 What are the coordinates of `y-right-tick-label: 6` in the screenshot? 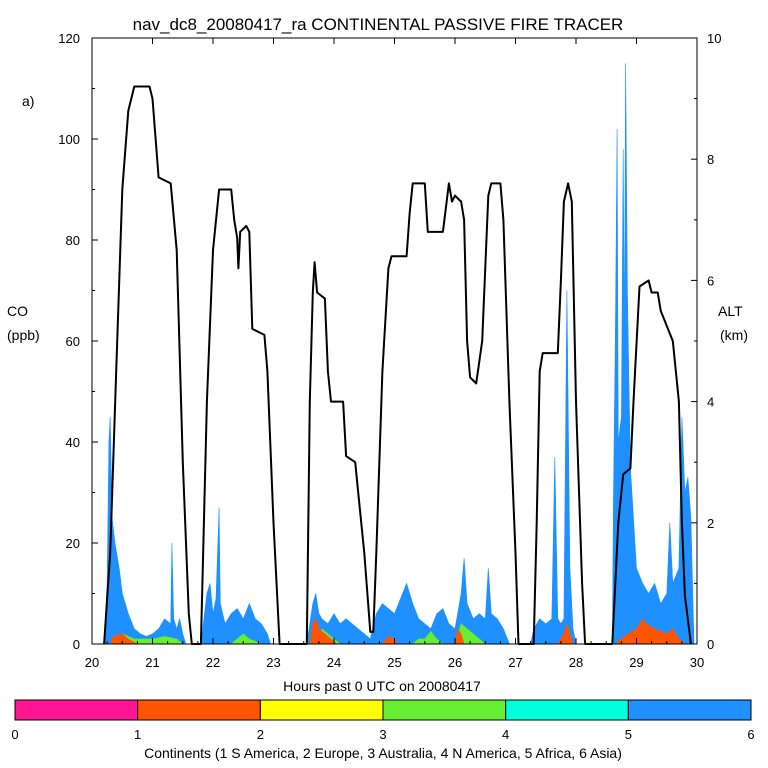 It's located at (710, 280).